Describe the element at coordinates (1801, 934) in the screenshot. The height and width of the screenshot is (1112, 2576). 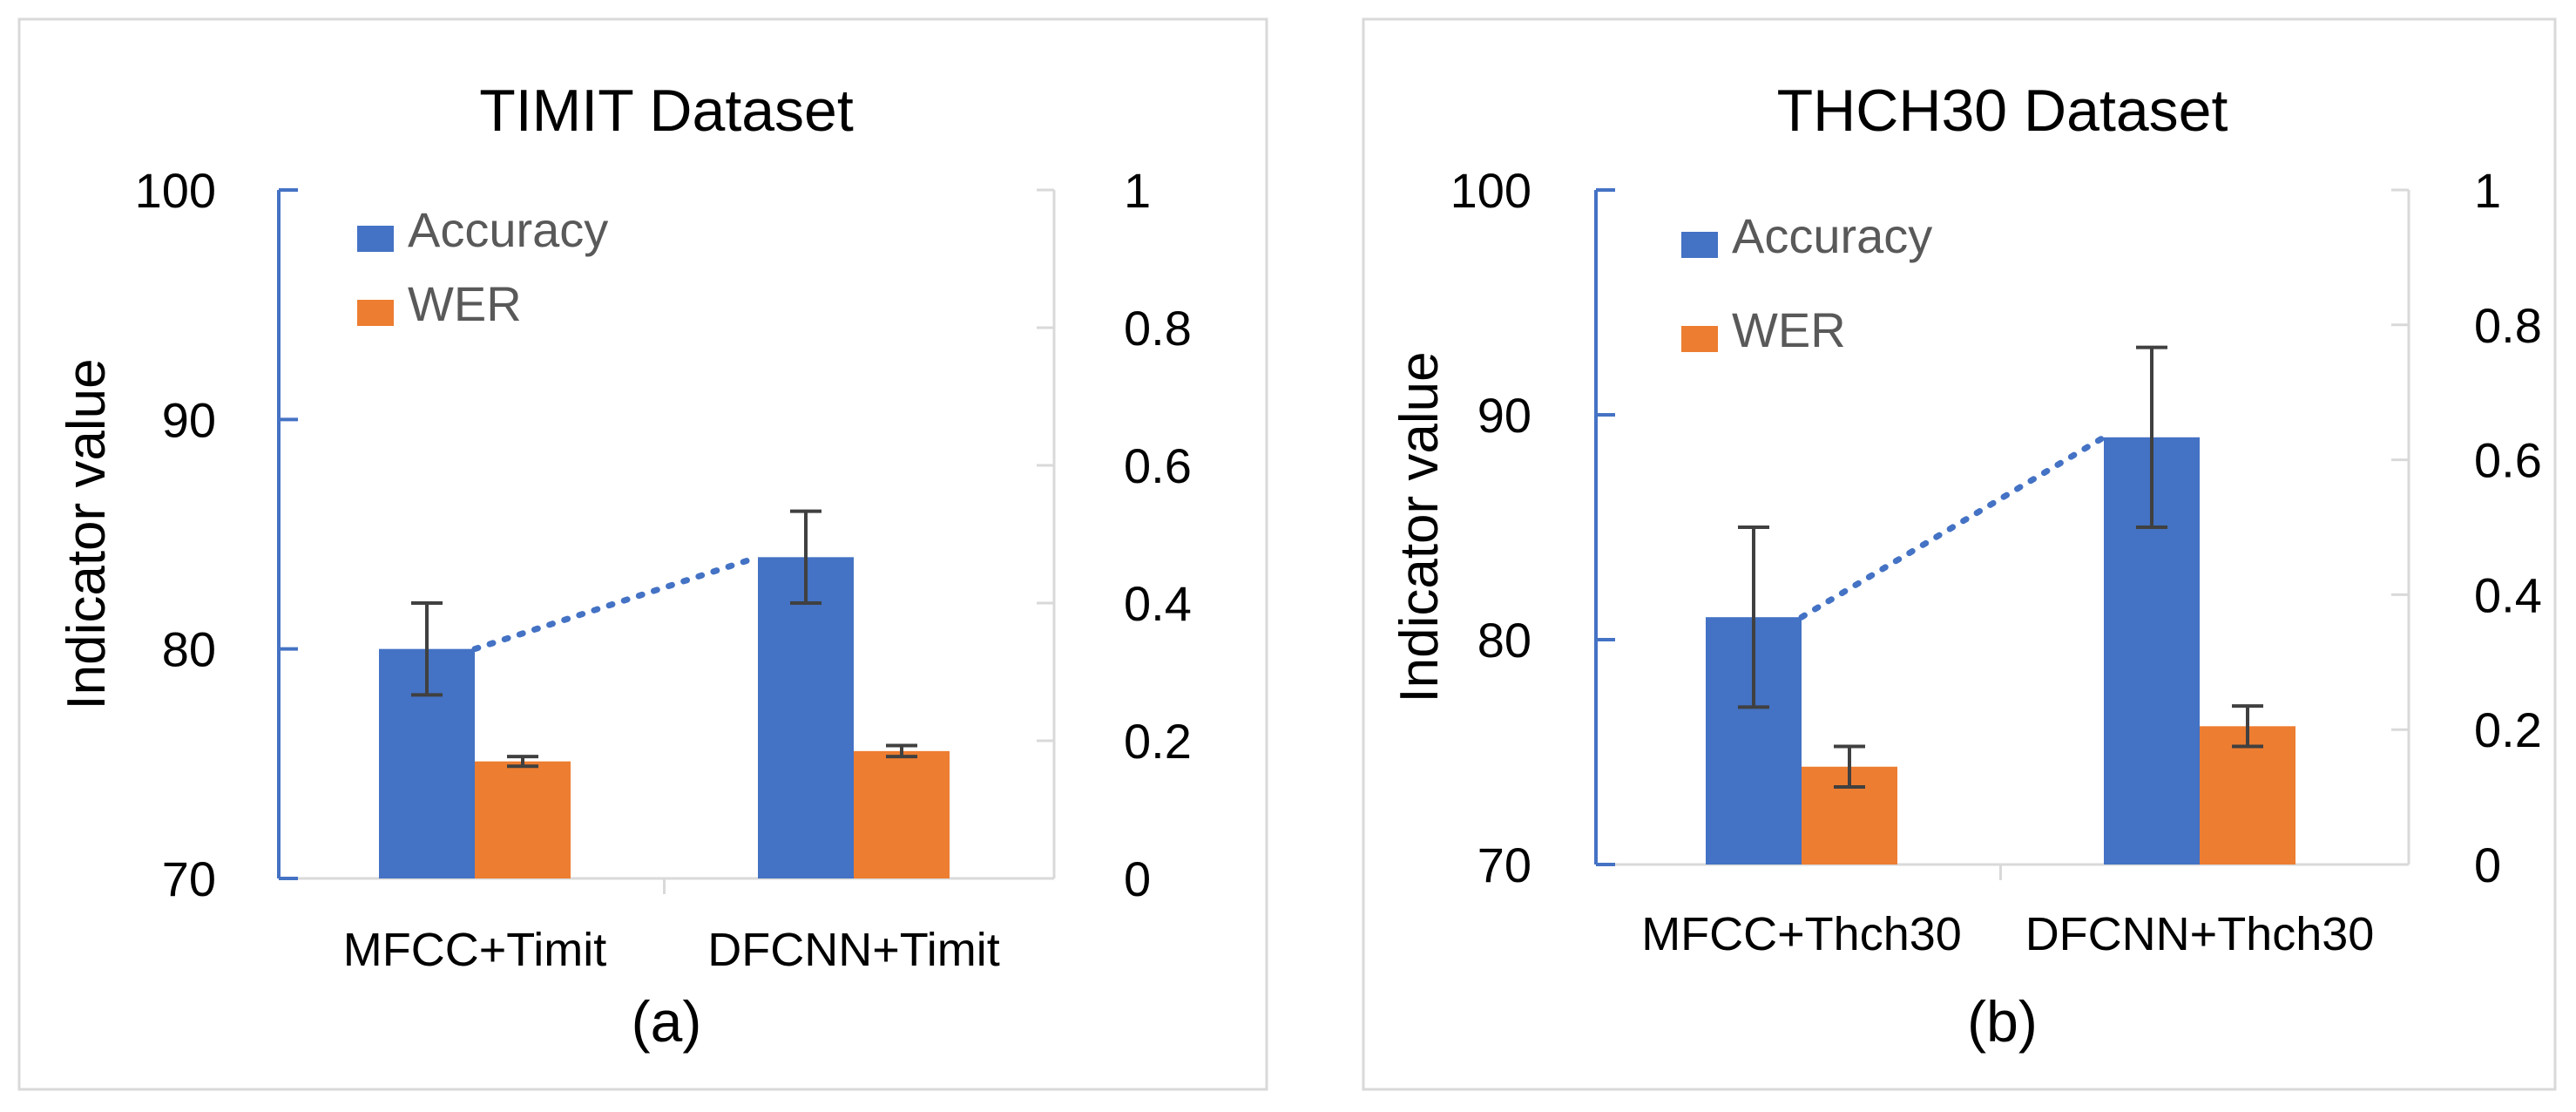
I see `x-category-label: MFCC+Thch30` at that location.